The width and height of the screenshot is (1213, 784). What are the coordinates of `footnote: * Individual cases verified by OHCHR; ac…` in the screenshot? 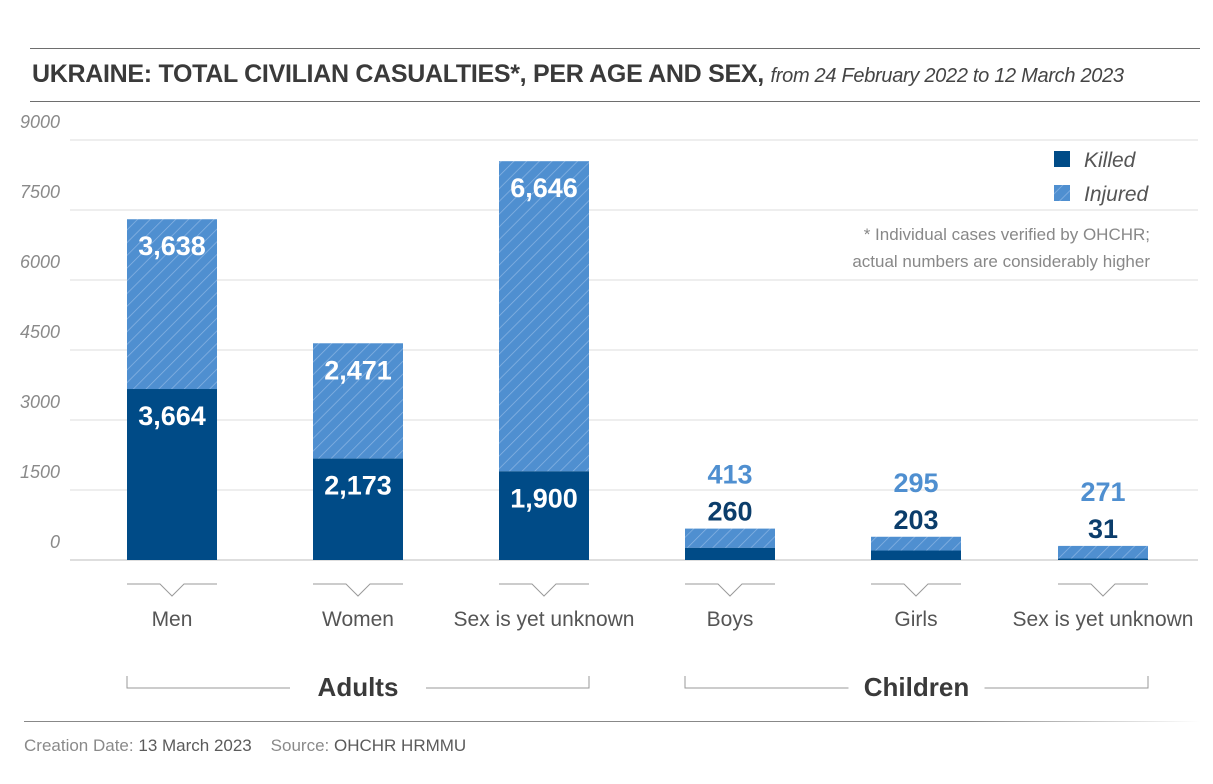 It's located at (1001, 248).